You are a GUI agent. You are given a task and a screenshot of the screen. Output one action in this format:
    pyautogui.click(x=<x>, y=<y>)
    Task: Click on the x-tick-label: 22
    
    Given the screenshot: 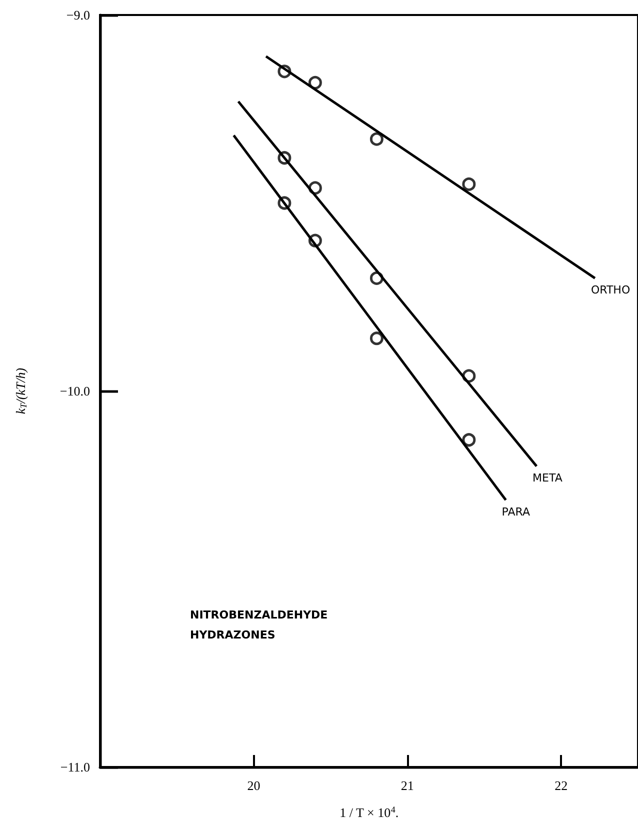 What is the action you would take?
    pyautogui.click(x=561, y=785)
    